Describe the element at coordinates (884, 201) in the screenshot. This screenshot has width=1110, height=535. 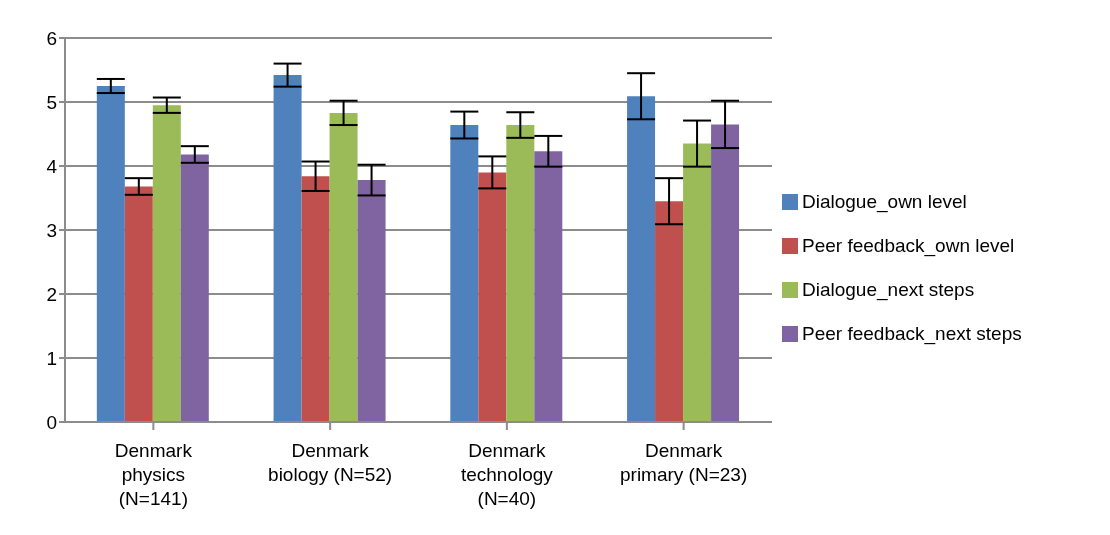
I see `legend-label: Dialogue_own level` at that location.